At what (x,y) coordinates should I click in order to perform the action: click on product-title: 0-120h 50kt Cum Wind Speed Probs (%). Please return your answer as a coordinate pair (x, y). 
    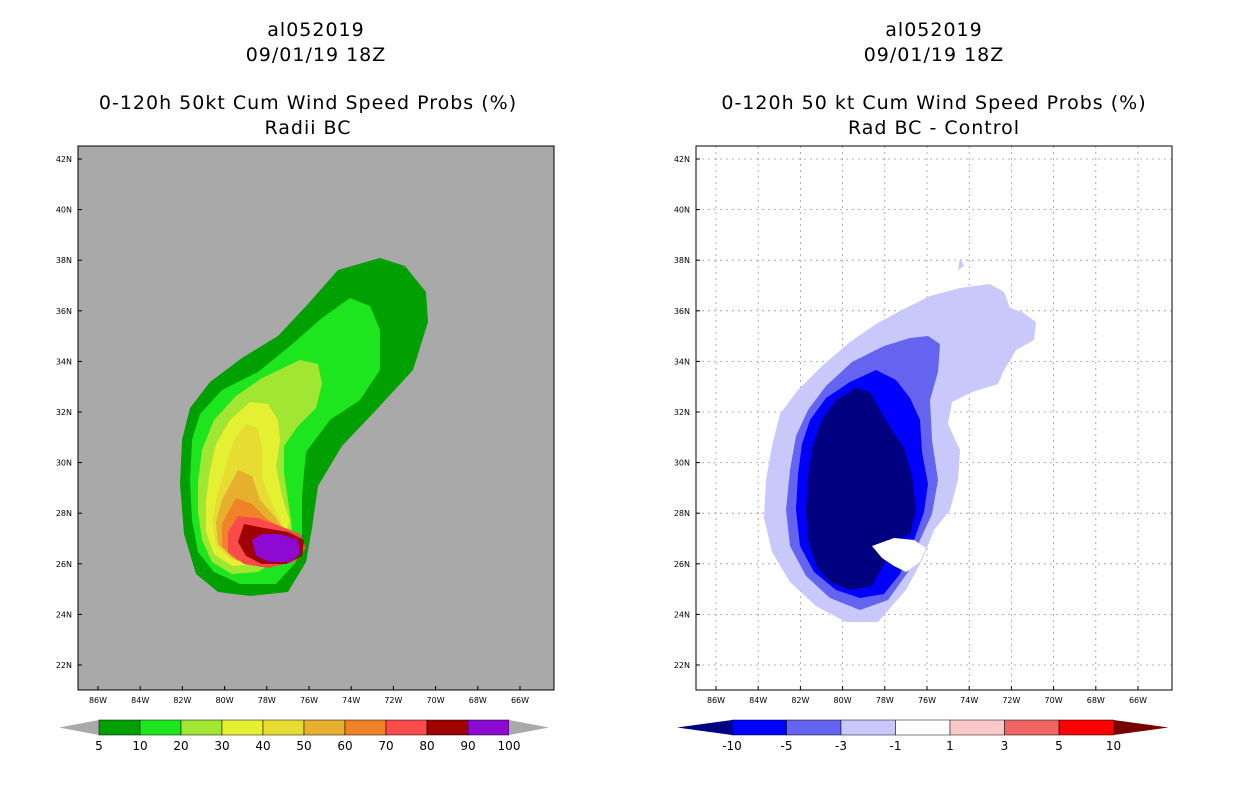
    Looking at the image, I should click on (308, 103).